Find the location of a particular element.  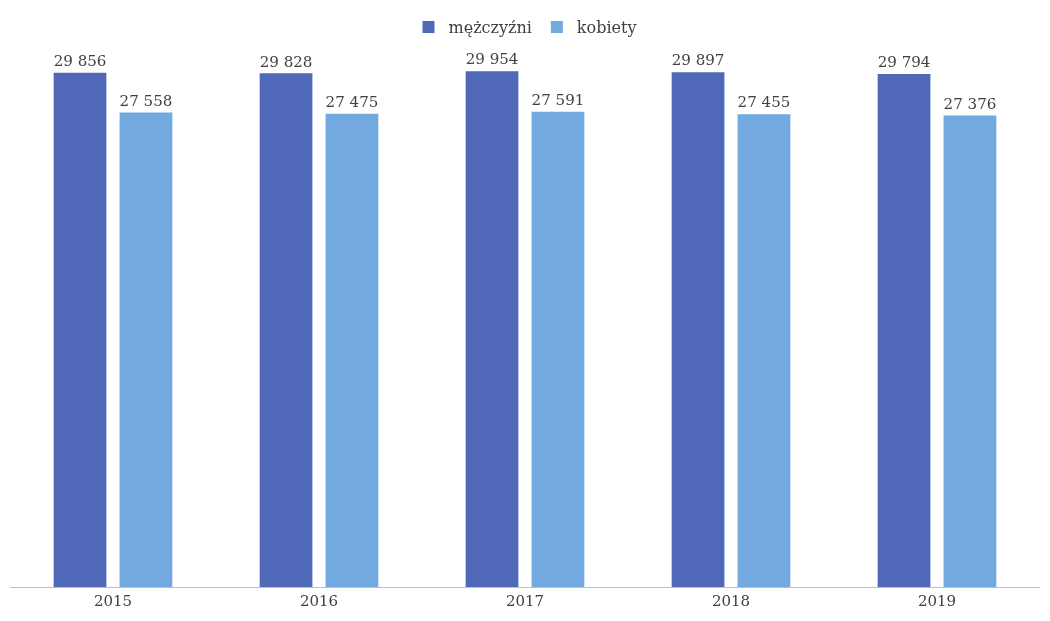

data-label: 29 794 is located at coordinates (904, 62).